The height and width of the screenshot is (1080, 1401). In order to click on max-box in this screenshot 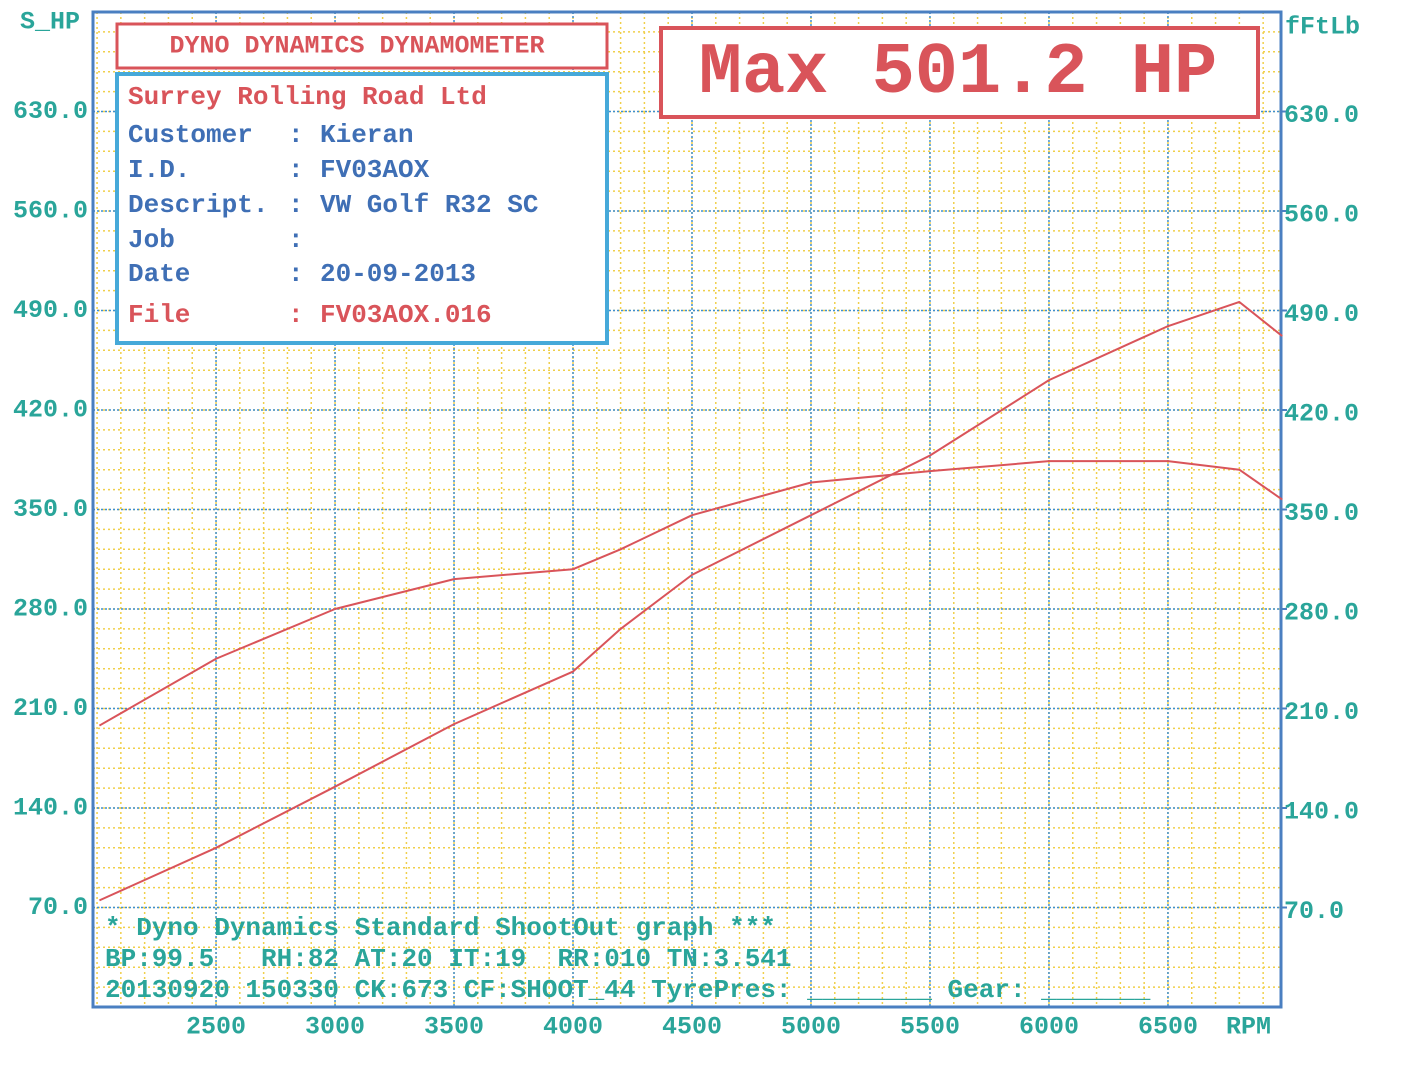, I will do `click(959, 72)`.